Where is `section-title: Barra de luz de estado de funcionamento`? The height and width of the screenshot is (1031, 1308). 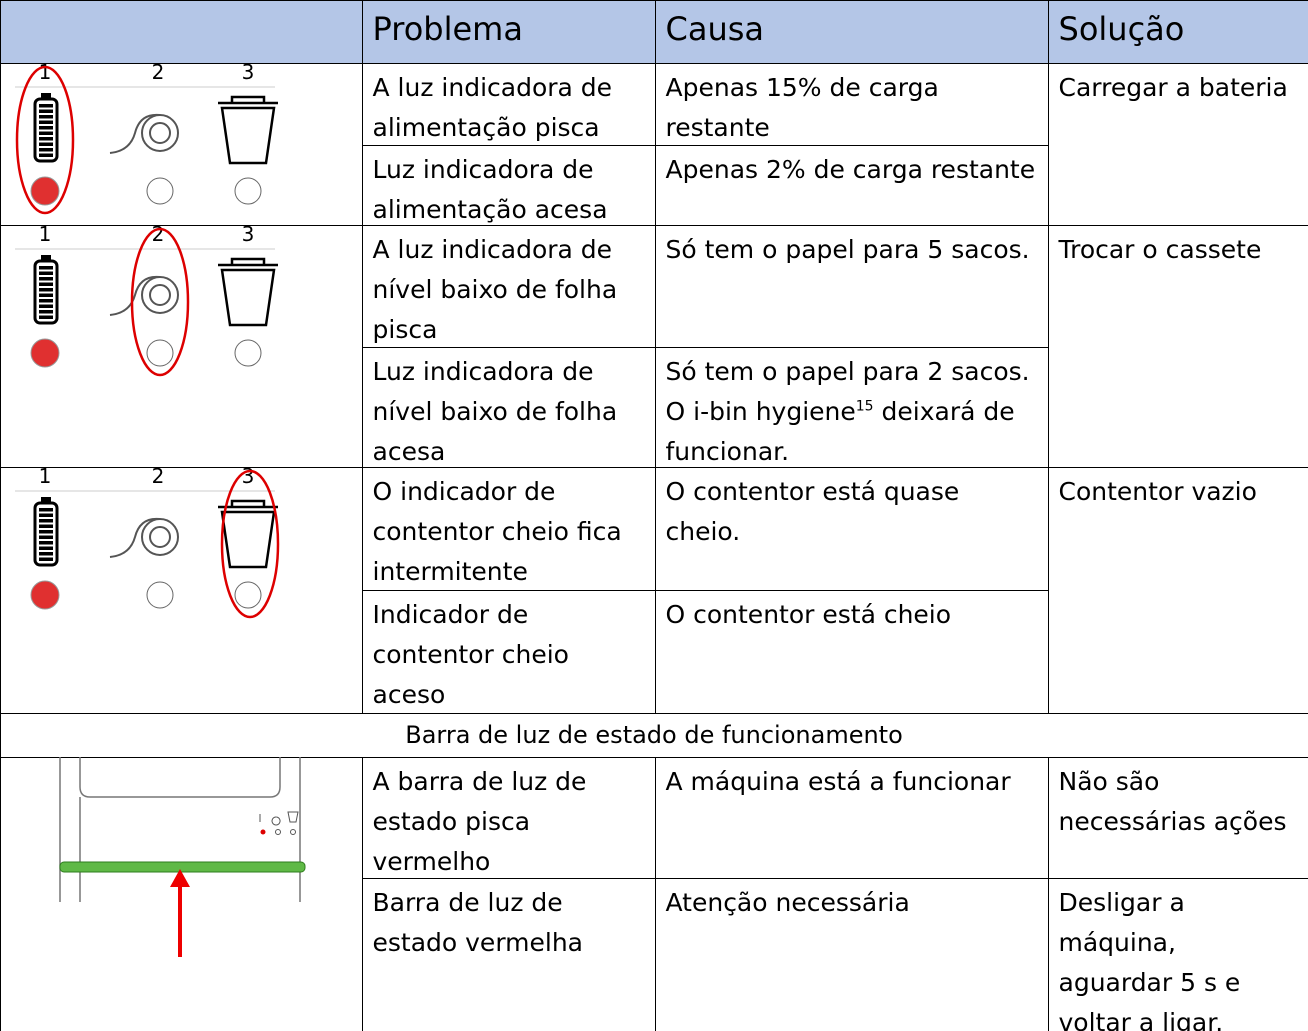
section-title: Barra de luz de estado de funcionamento is located at coordinates (654, 735).